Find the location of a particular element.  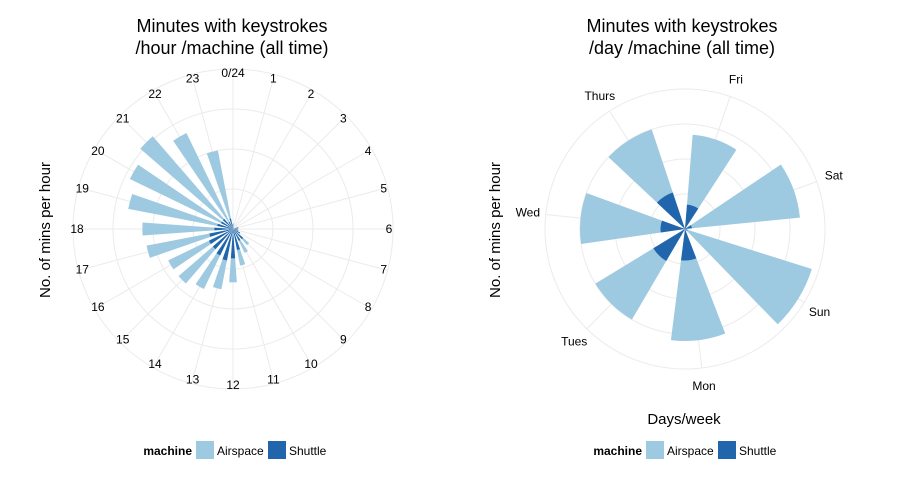

chart-hourly-legend-label-airspace: Airspace is located at coordinates (240, 451).